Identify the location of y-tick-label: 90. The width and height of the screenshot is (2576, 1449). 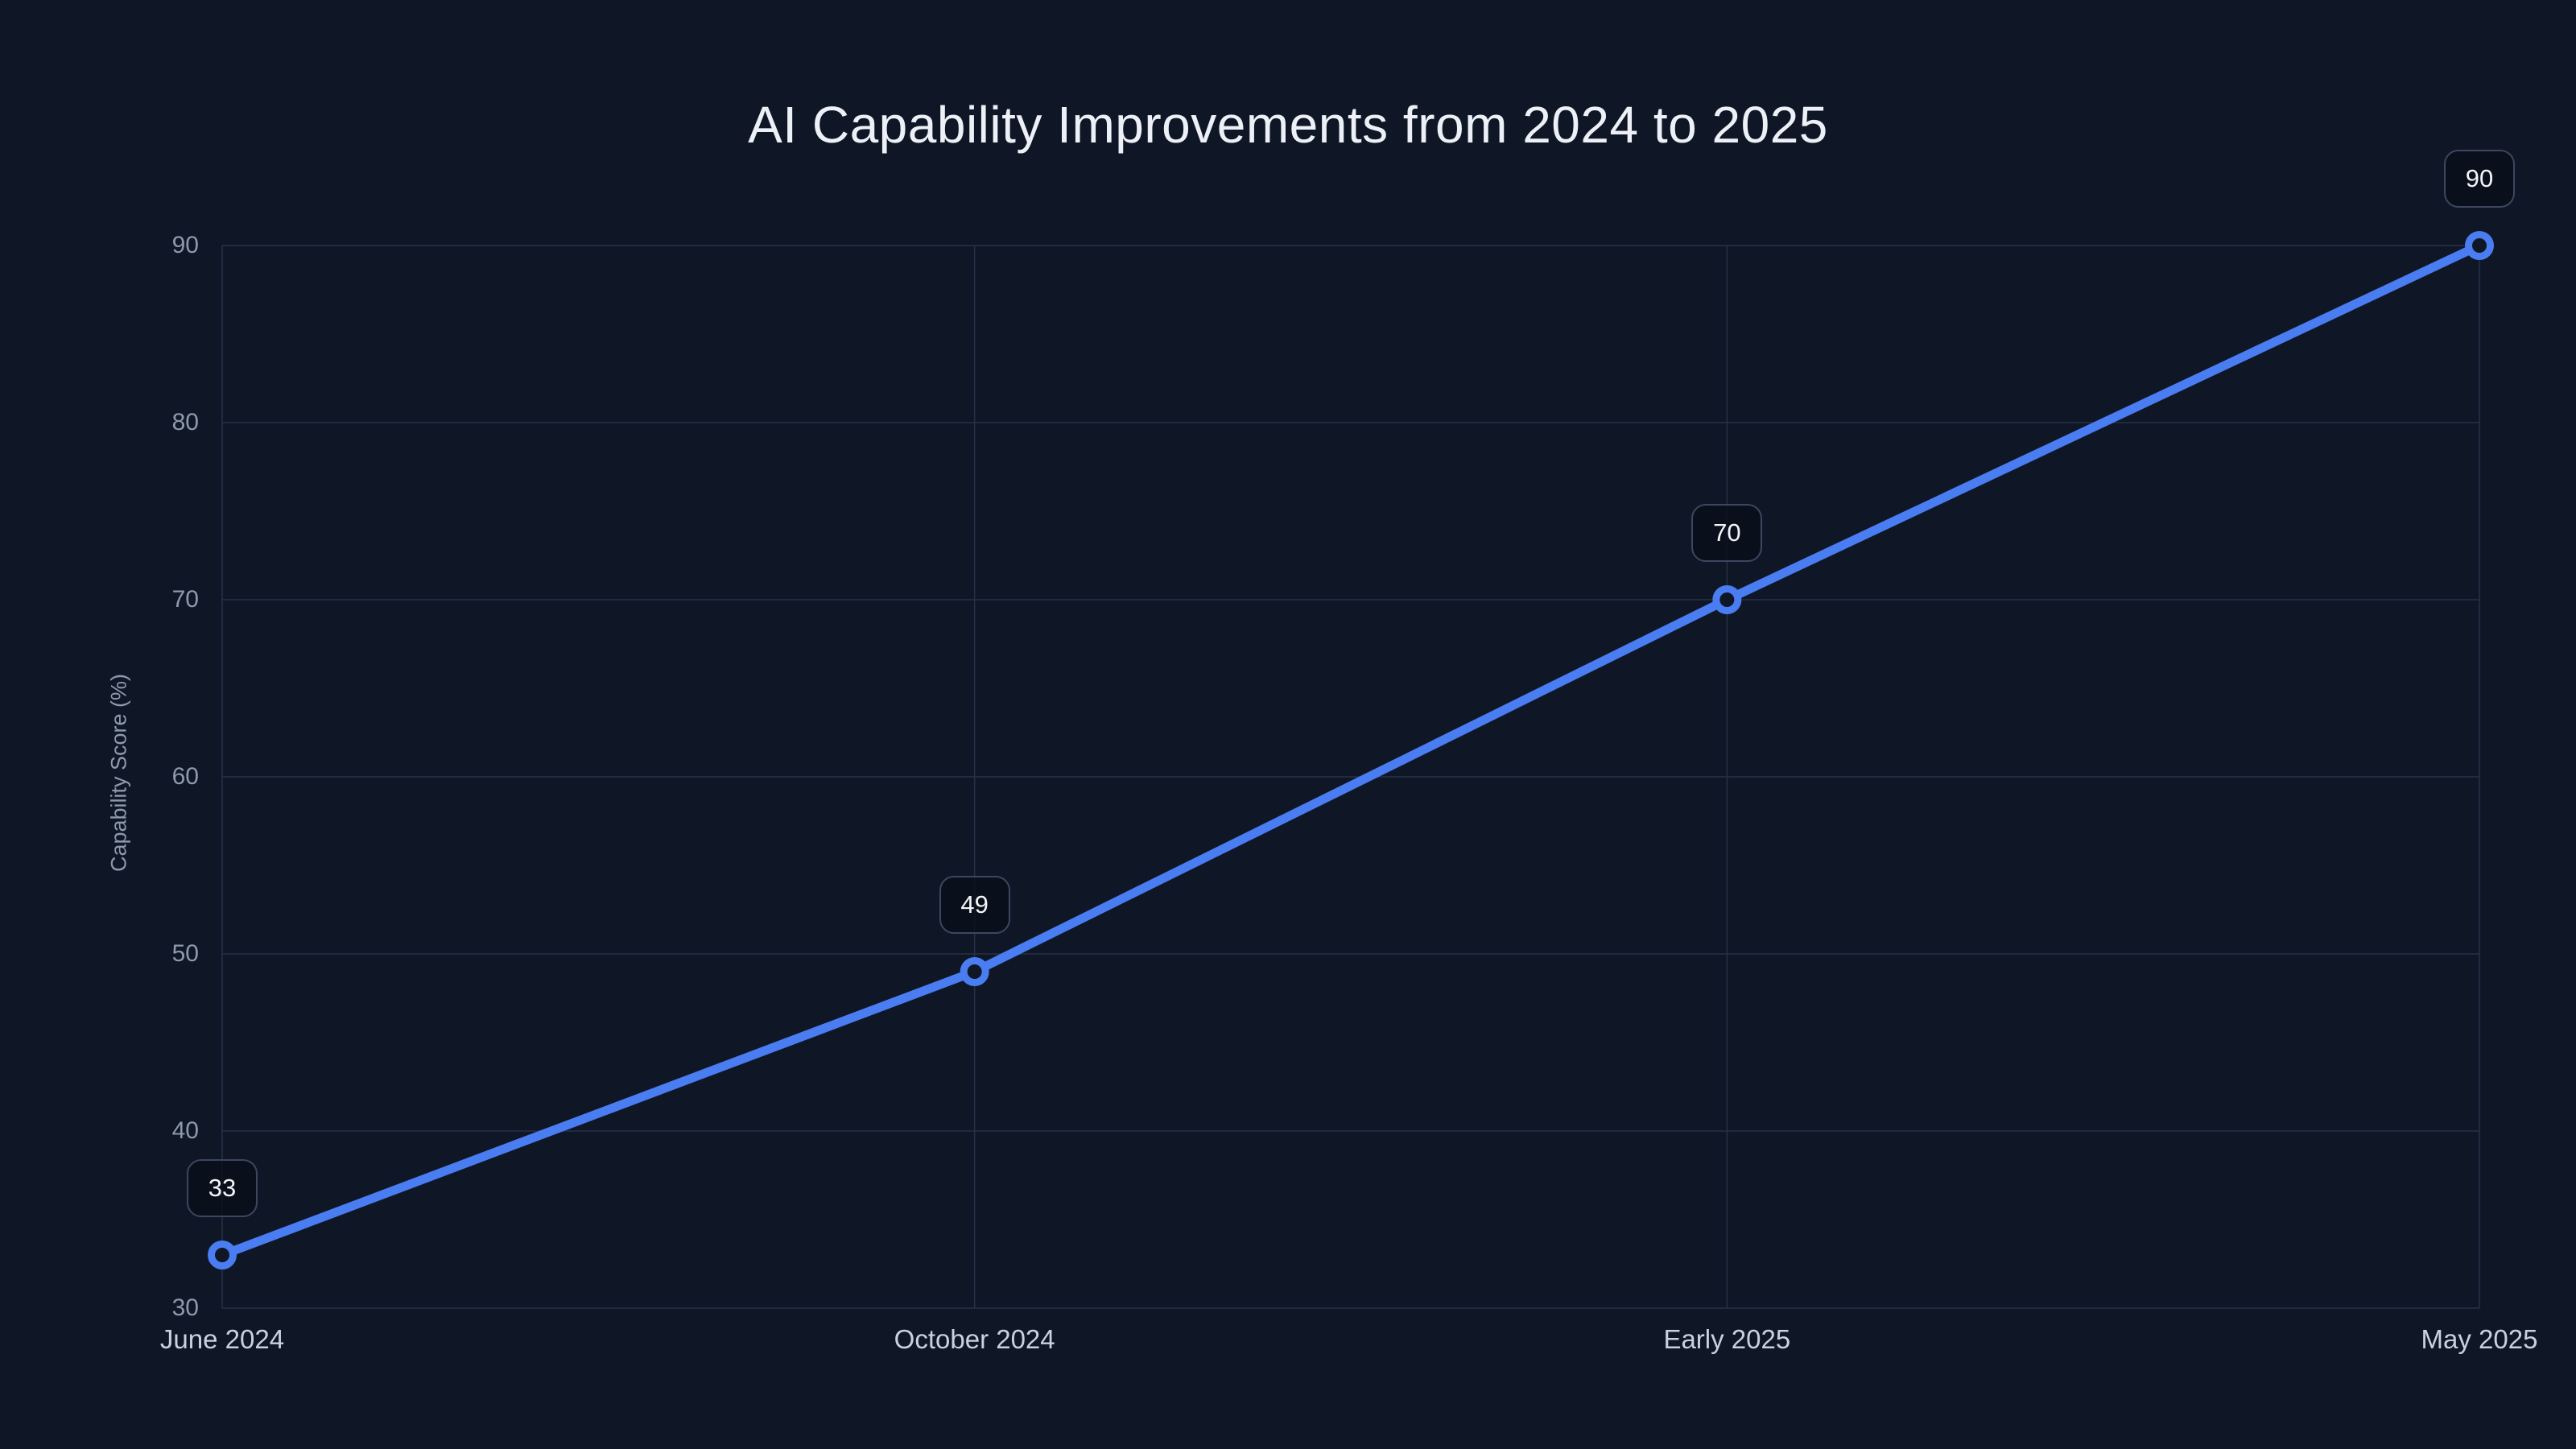
(185, 245).